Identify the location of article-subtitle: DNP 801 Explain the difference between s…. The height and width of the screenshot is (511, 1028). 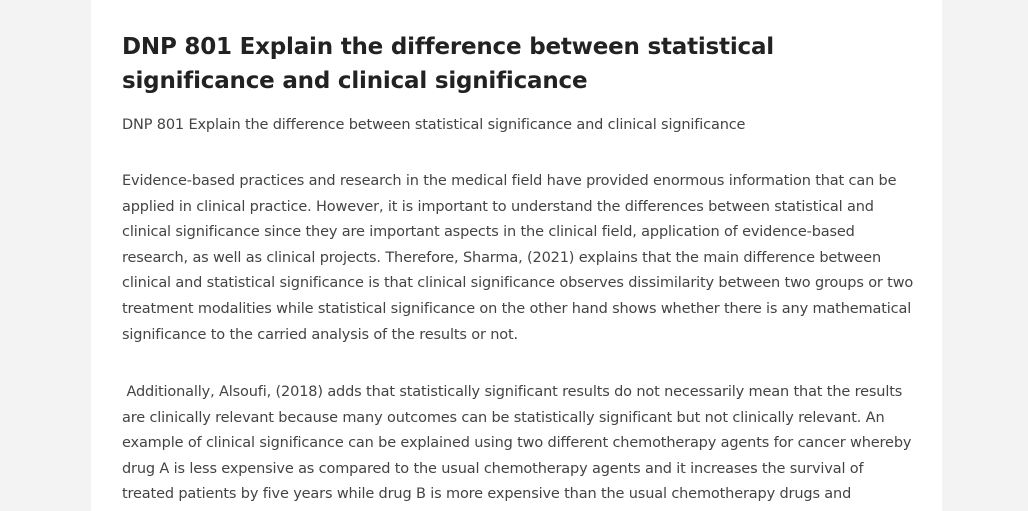
(434, 125).